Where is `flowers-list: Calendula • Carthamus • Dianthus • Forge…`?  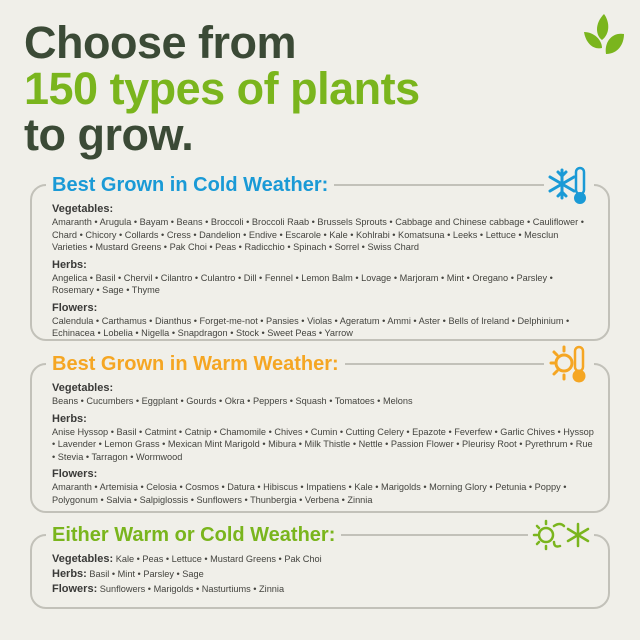 flowers-list: Calendula • Carthamus • Dianthus • Forge… is located at coordinates (311, 327).